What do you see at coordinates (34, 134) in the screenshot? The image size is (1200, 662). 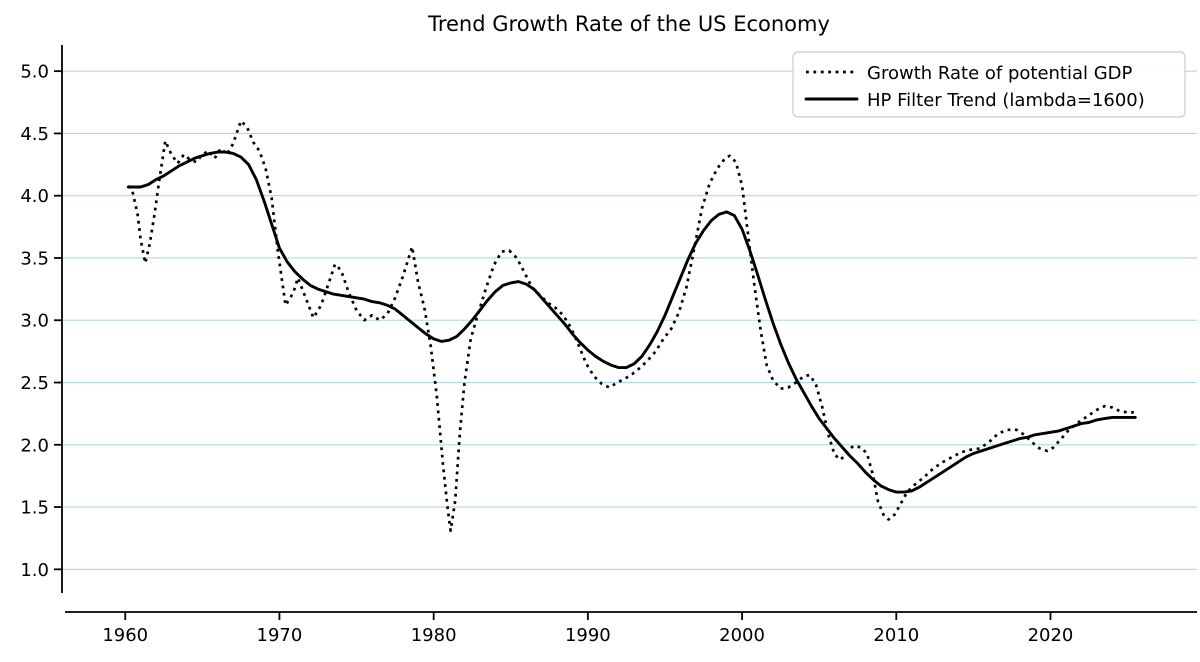 I see `y-tick-label: 4.5` at bounding box center [34, 134].